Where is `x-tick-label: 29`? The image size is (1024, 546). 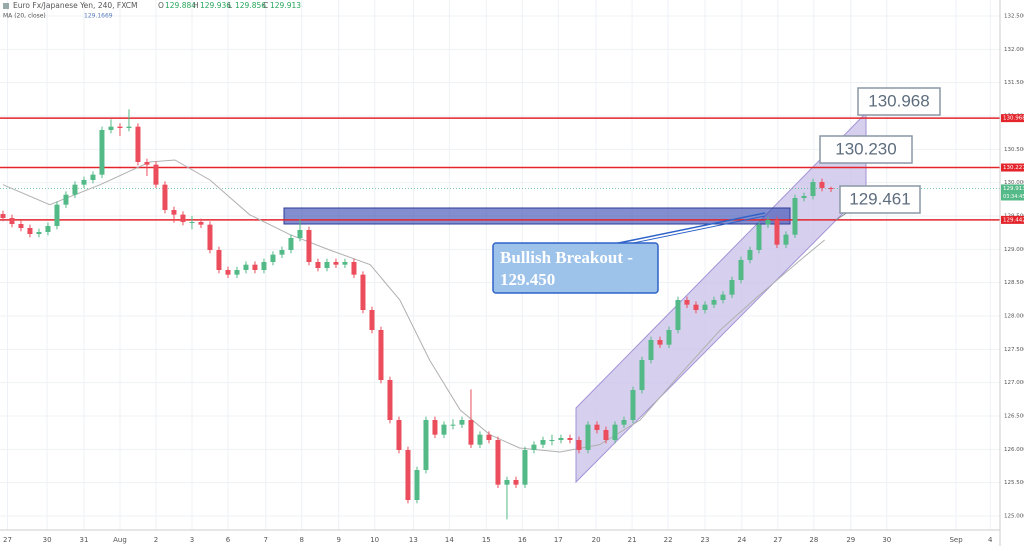
x-tick-label: 29 is located at coordinates (850, 540).